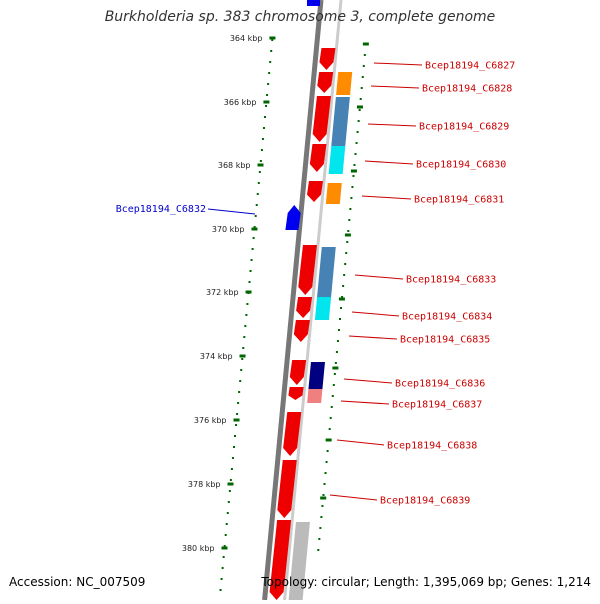 This screenshot has height=604, width=600. What do you see at coordinates (464, 127) in the screenshot?
I see `gene-label: Bcep18194_C6829` at bounding box center [464, 127].